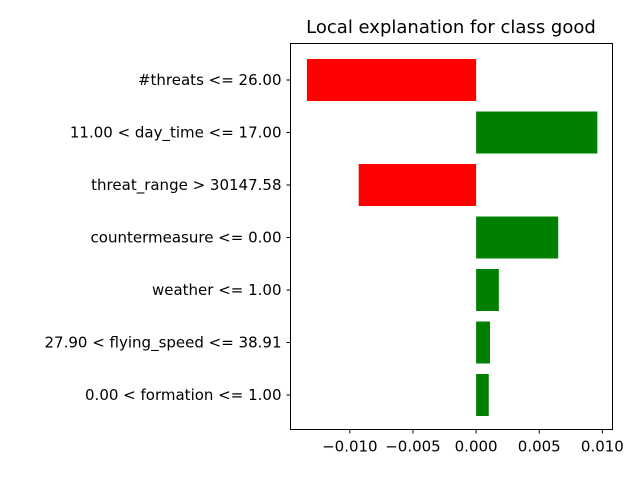 The height and width of the screenshot is (480, 640). Describe the element at coordinates (183, 395) in the screenshot. I see `y-tick-label: 0.00 < formation <= 1.00` at that location.